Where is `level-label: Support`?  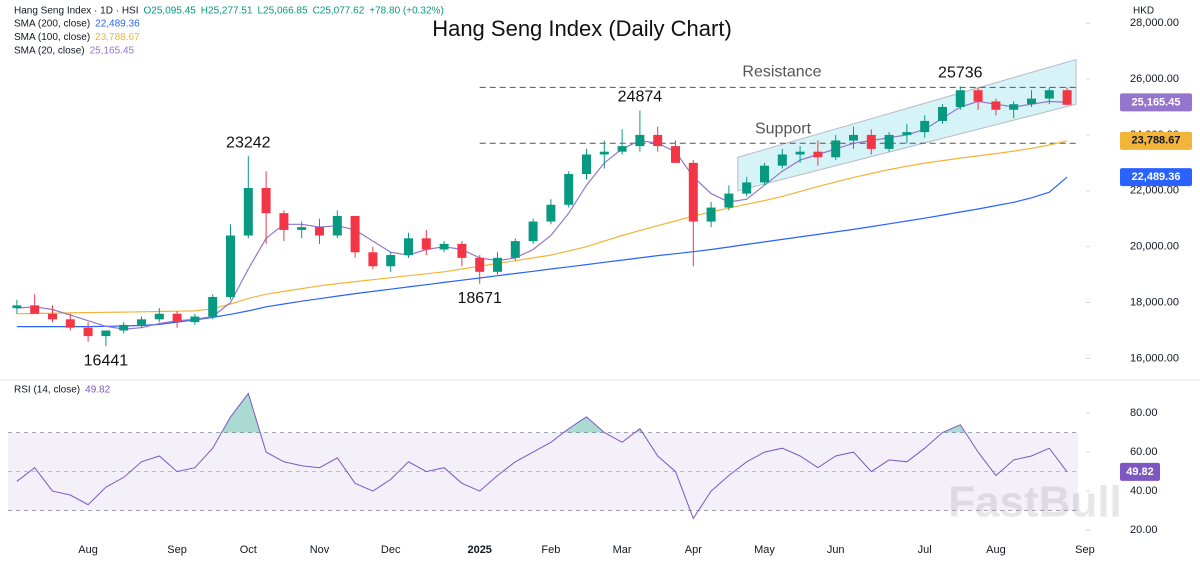 level-label: Support is located at coordinates (783, 129).